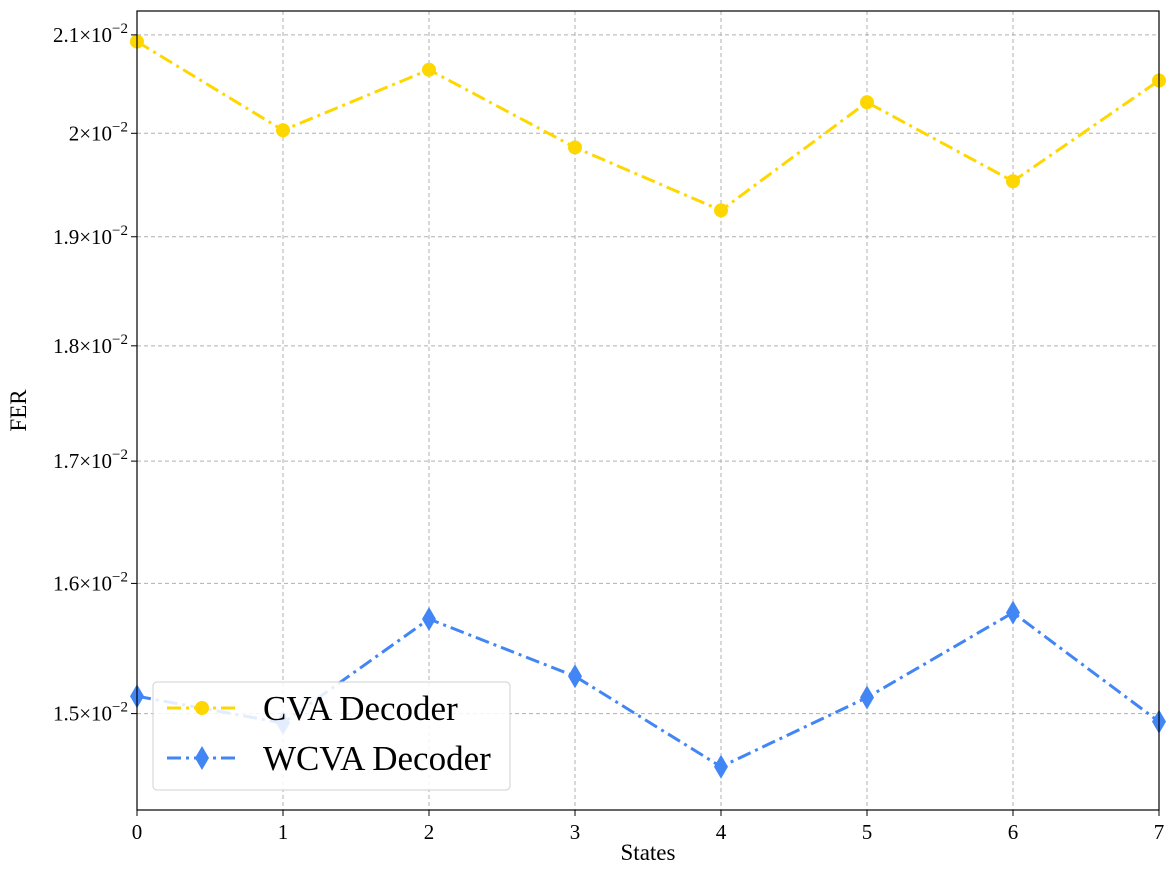  I want to click on legend-entry: WCVA Decoder, so click(329, 758).